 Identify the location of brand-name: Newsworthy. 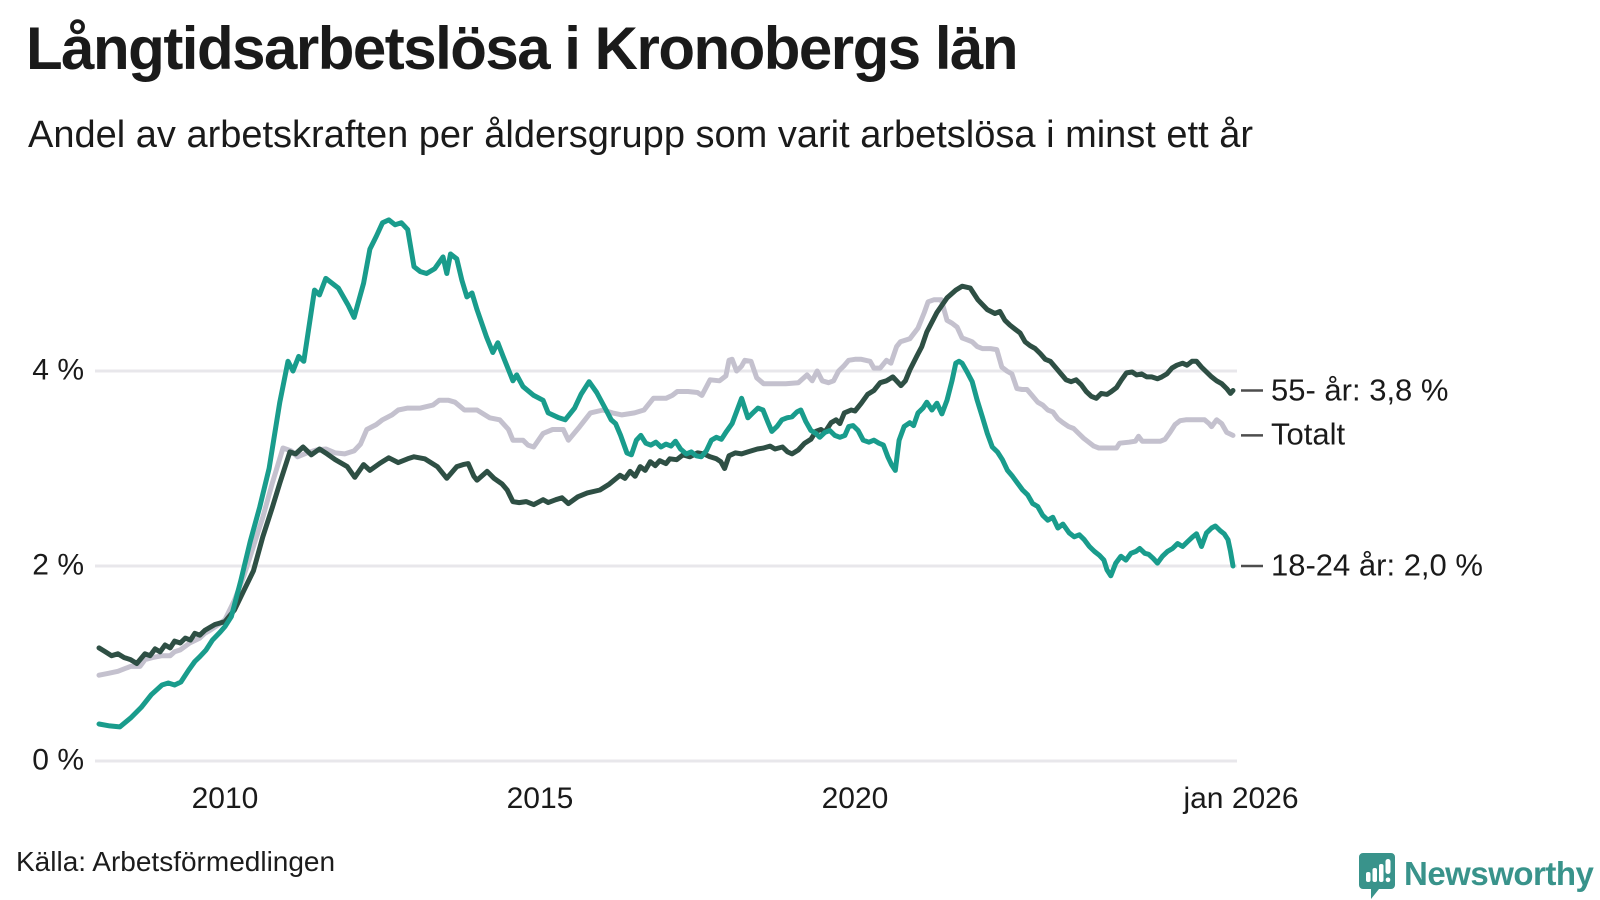
(1499, 873).